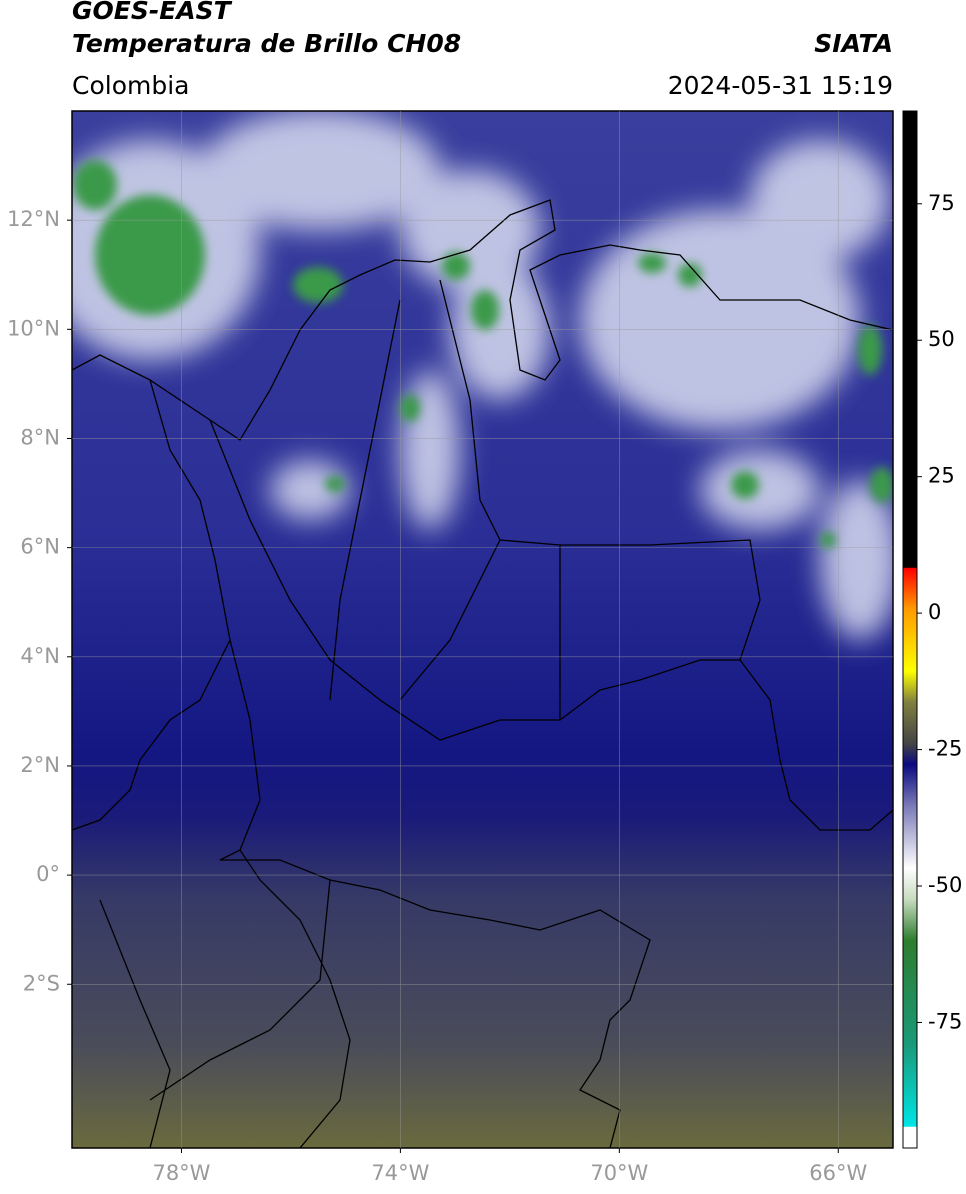  Describe the element at coordinates (945, 749) in the screenshot. I see `colorbar-tick-label: -25` at that location.